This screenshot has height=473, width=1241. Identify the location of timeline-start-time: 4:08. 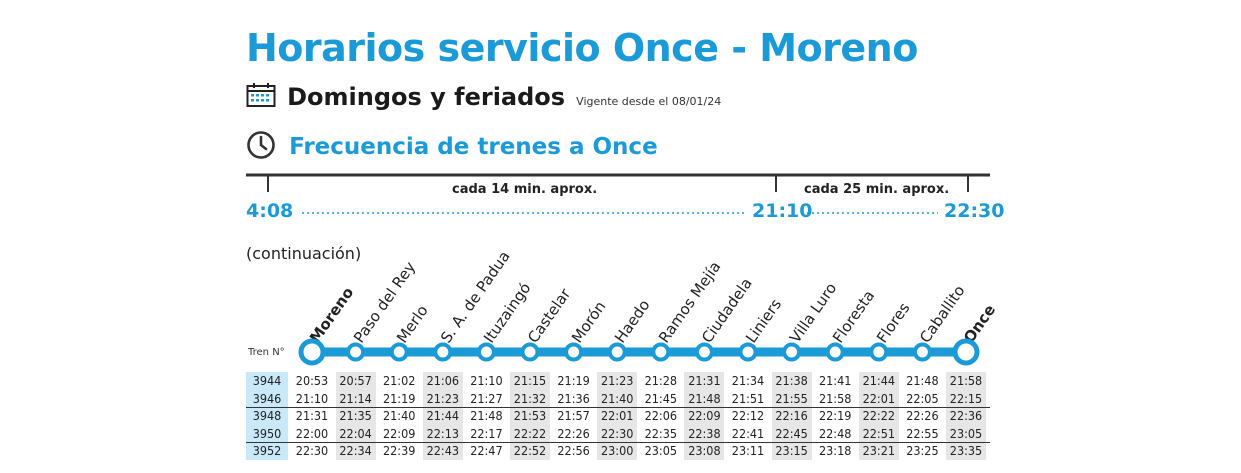
(270, 211).